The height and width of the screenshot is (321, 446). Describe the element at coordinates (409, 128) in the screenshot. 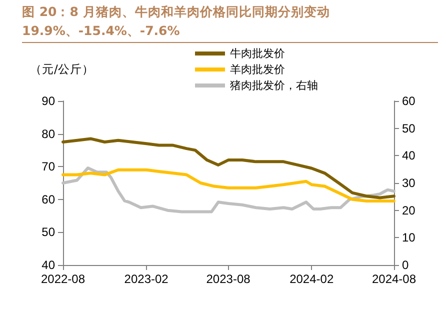

I see `y2-tick-label: 50` at that location.